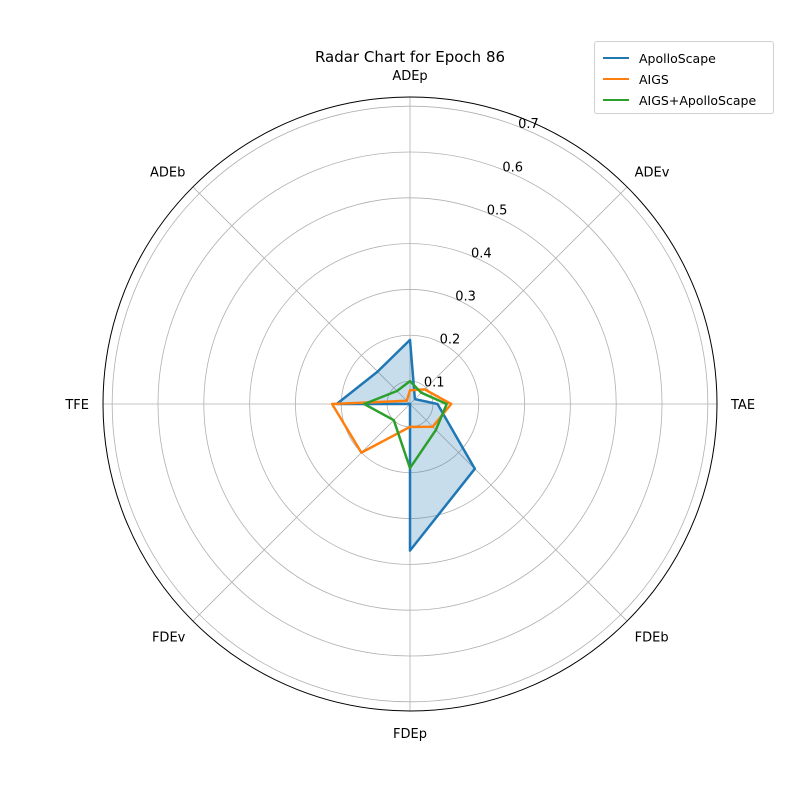  What do you see at coordinates (684, 77) in the screenshot?
I see `legend: ApolloScape AIGS AIGS+ApolloScape` at bounding box center [684, 77].